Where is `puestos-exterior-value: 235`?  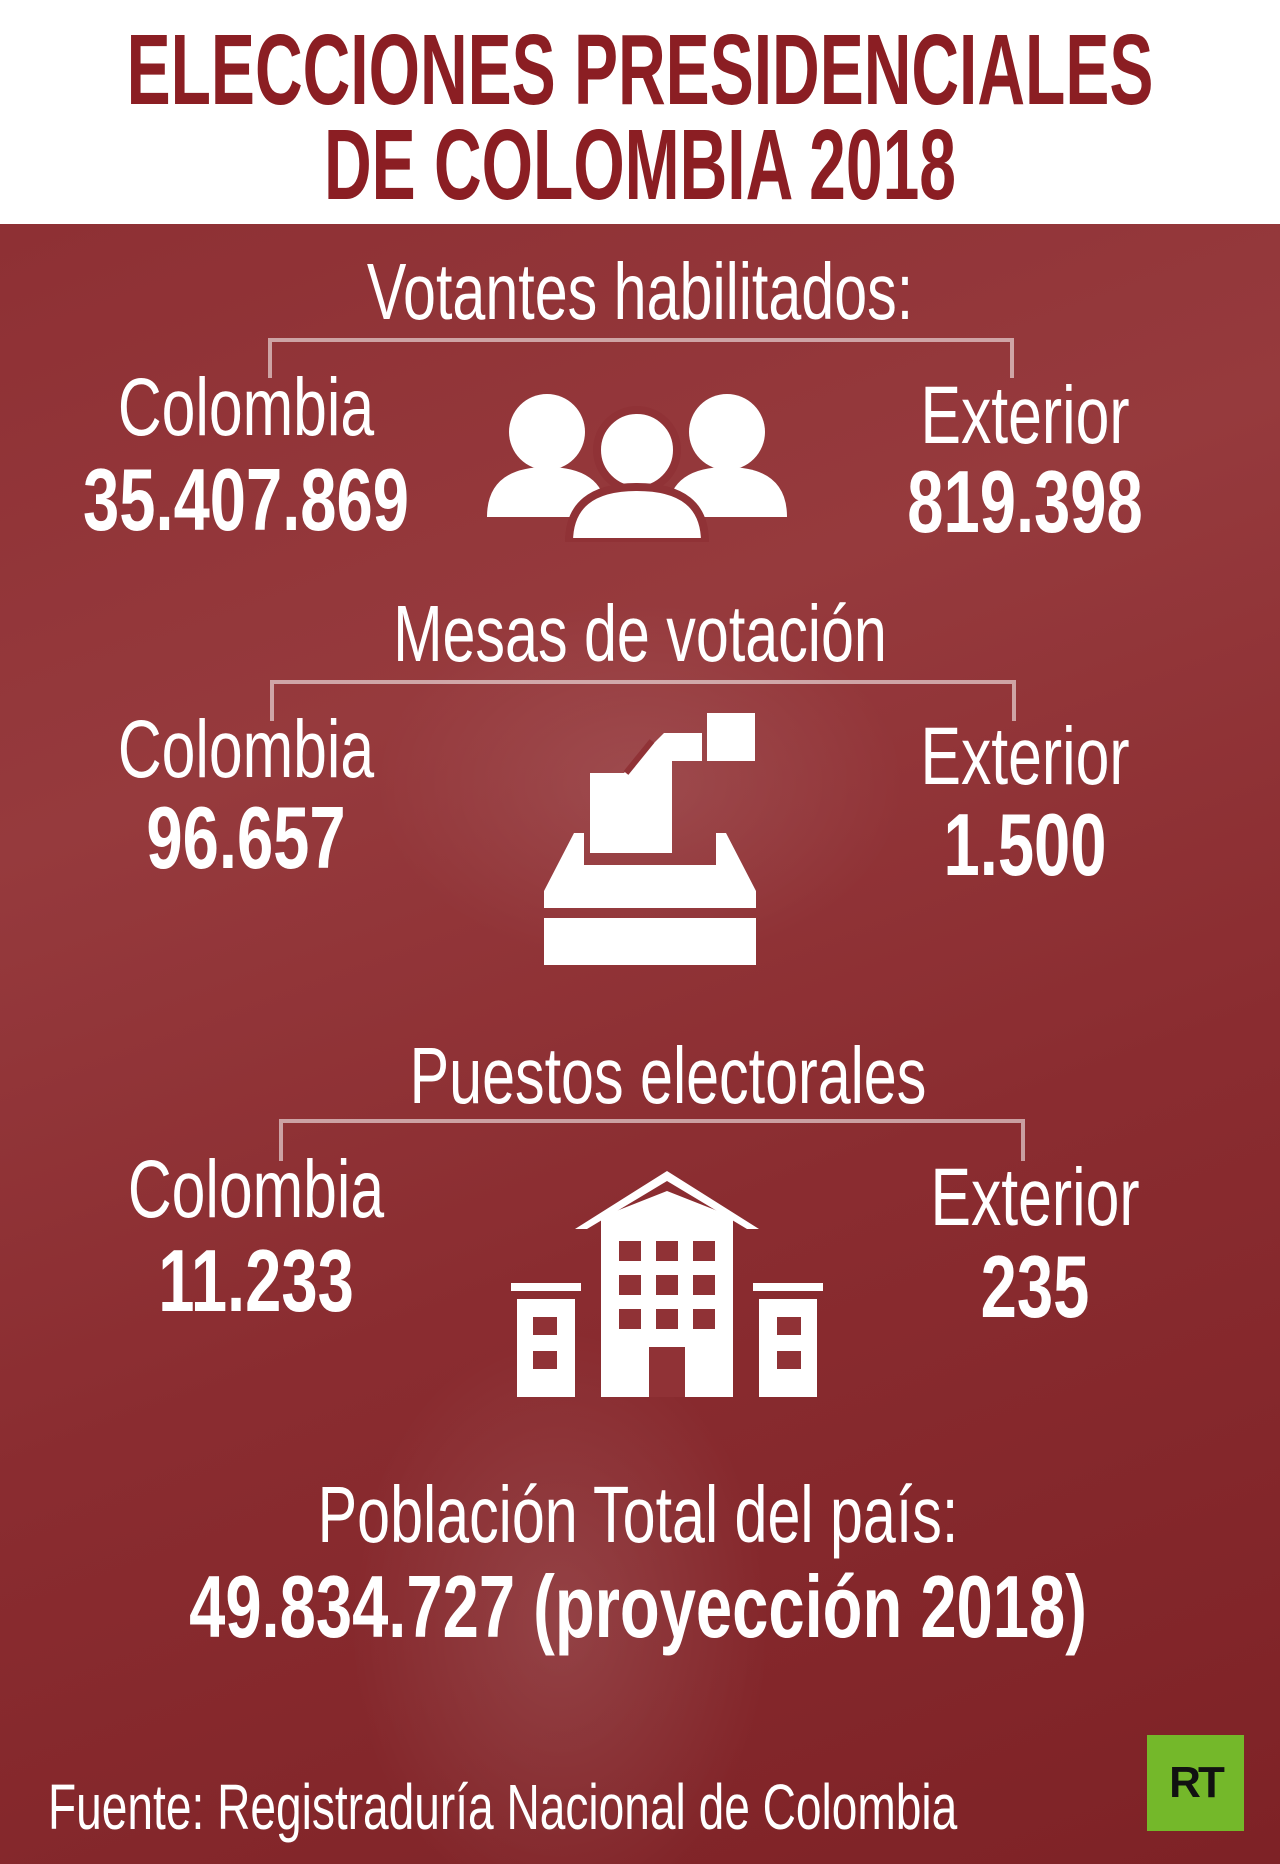 puestos-exterior-value: 235 is located at coordinates (1035, 1286).